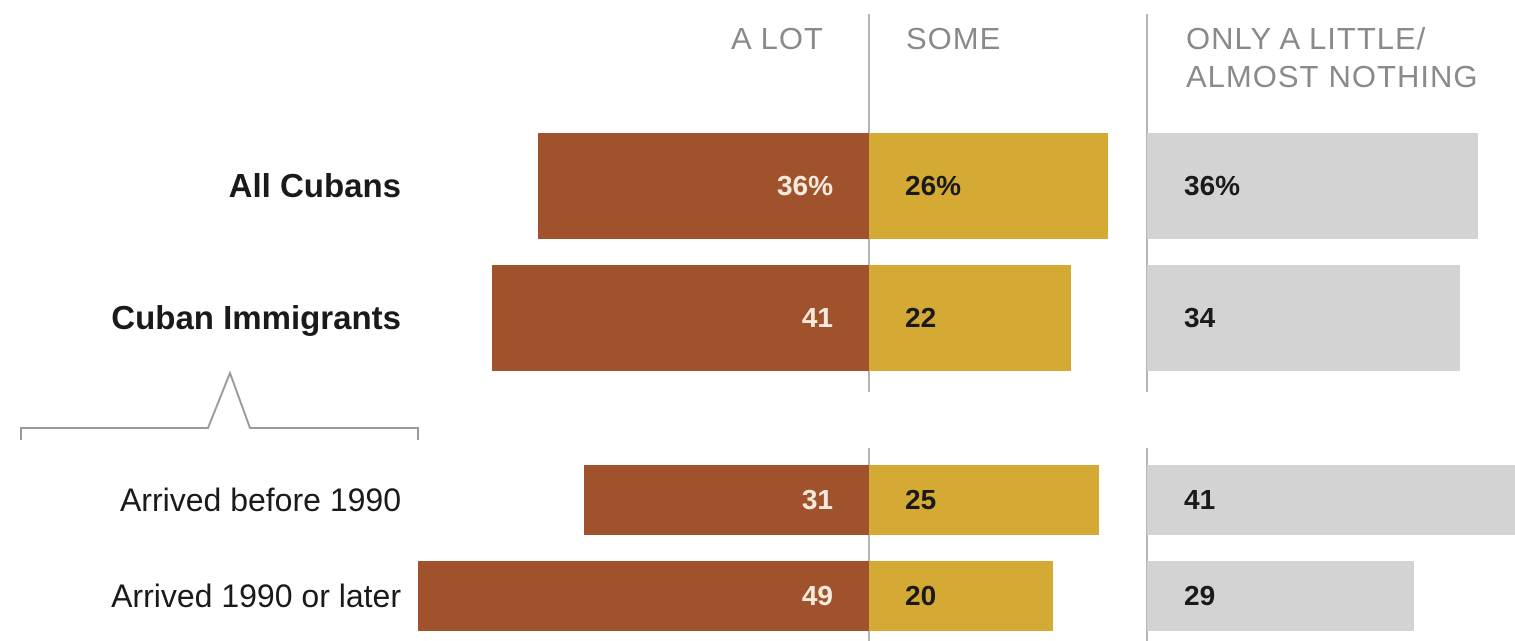 The width and height of the screenshot is (1515, 641). I want to click on value-a-lot-all-cubans: 36%, so click(804, 185).